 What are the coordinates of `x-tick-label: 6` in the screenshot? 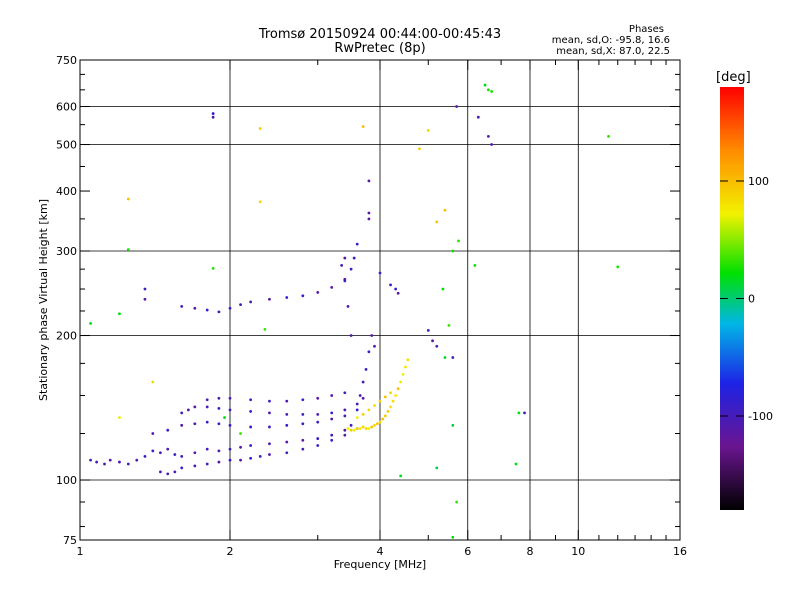 It's located at (467, 551).